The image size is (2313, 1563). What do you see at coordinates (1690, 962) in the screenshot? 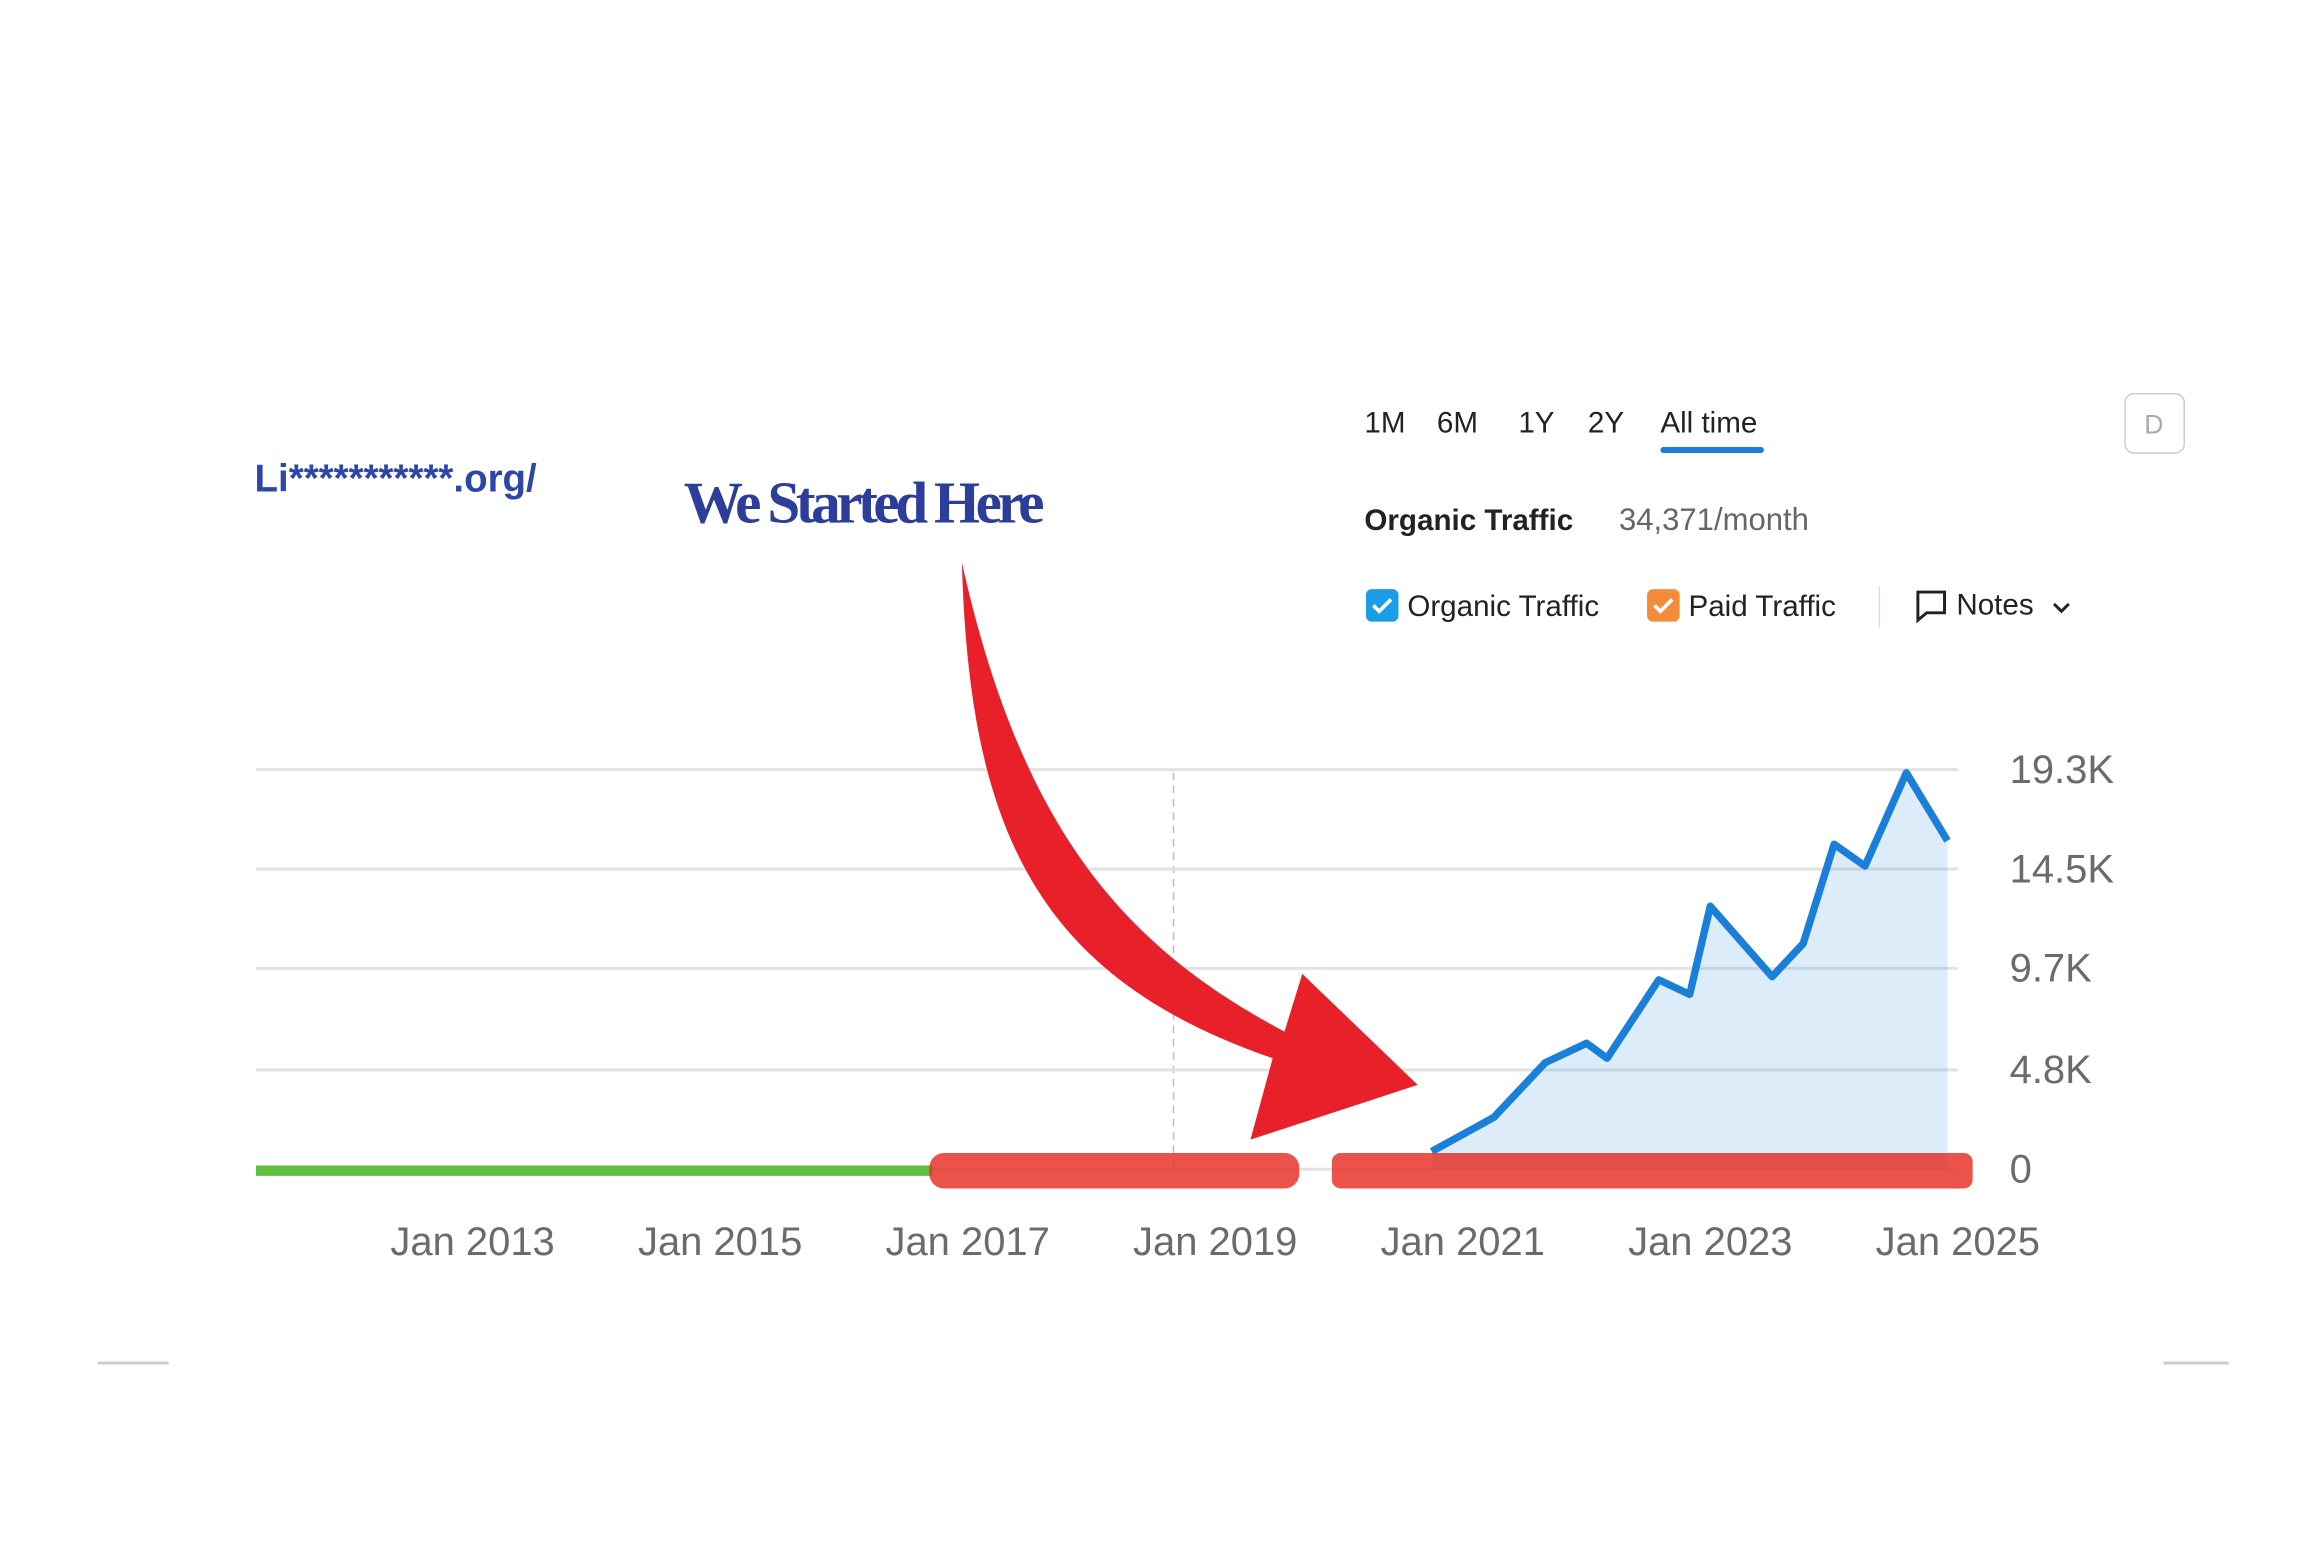
I see `line` at bounding box center [1690, 962].